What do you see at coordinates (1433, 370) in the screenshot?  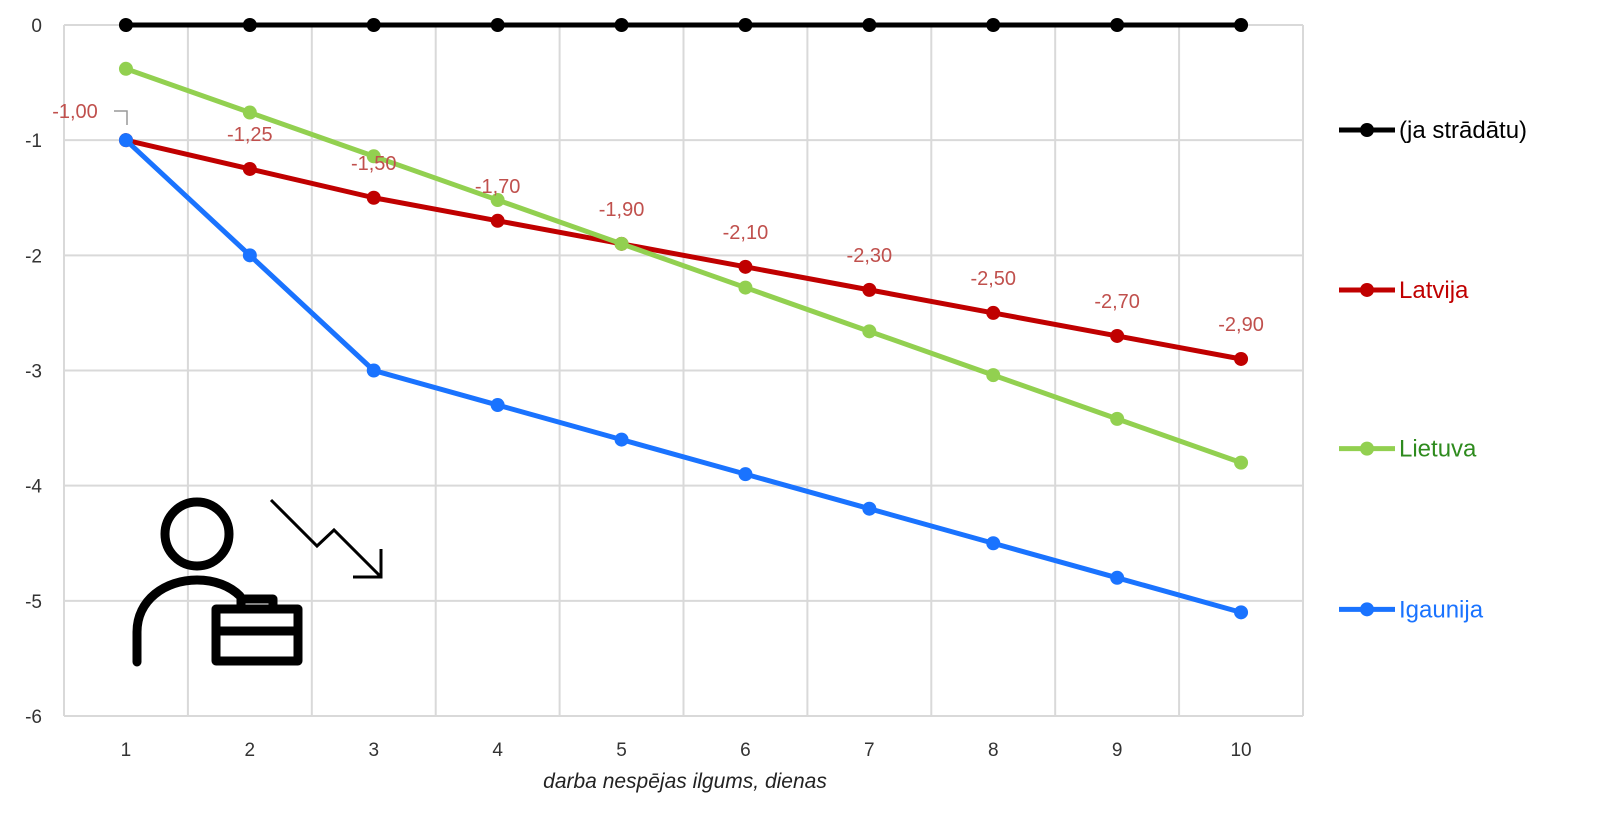 I see `legend: (ja strādātu) Latvija Lietuva Igaunija` at bounding box center [1433, 370].